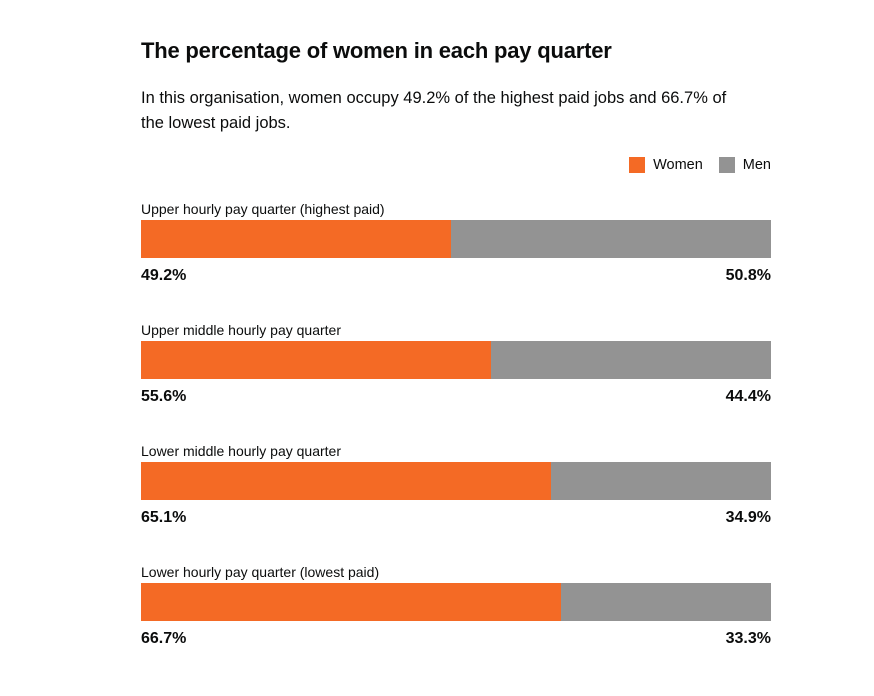 Image resolution: width=874 pixels, height=696 pixels. I want to click on value-labels: 65.1% 34.9%, so click(456, 518).